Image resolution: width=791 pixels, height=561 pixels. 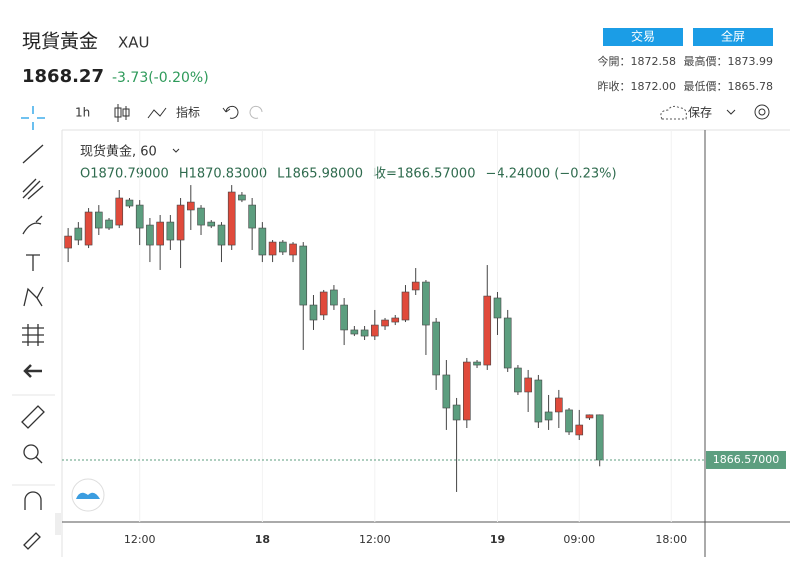 What do you see at coordinates (729, 61) in the screenshot?
I see `stat: 最高價：1873.99` at bounding box center [729, 61].